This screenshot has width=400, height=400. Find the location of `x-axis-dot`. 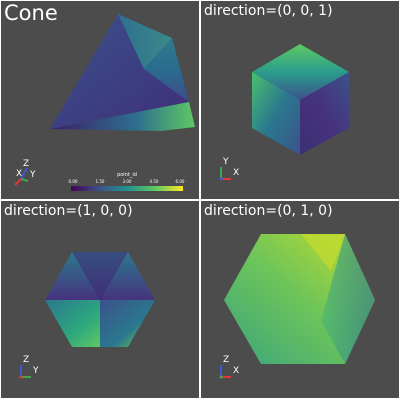

x-axis-dot is located at coordinates (21, 377).